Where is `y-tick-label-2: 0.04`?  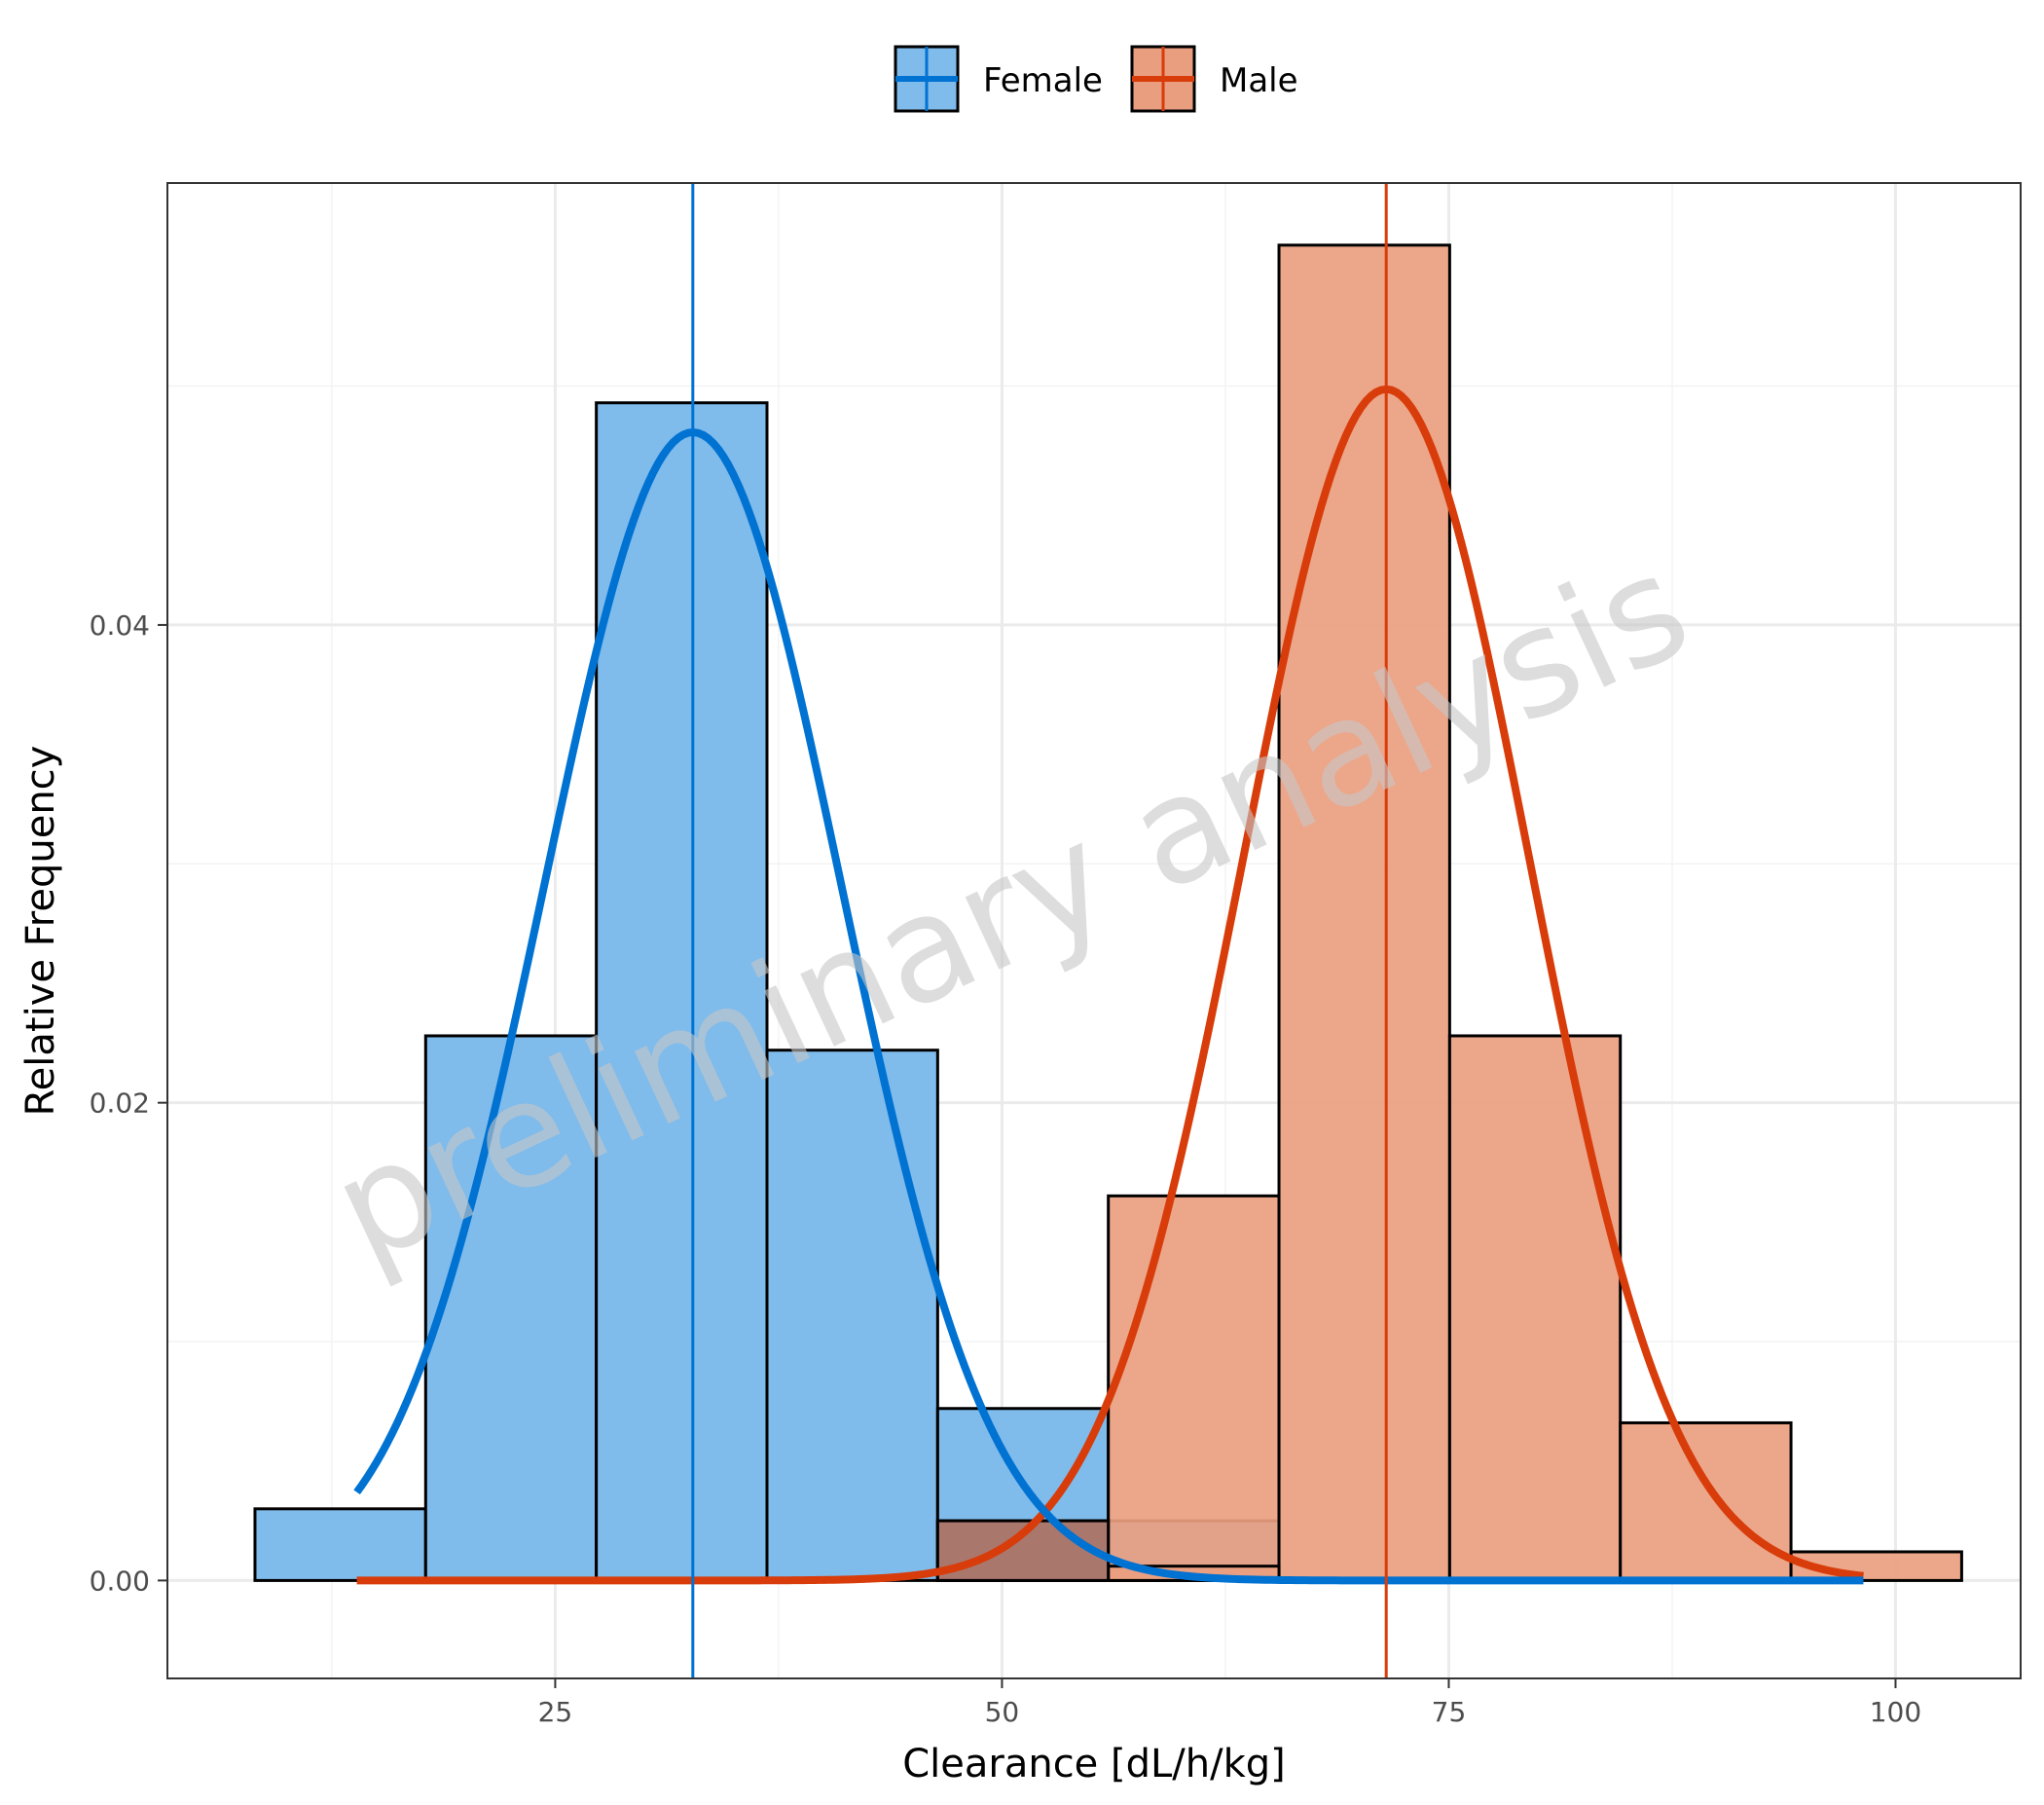 y-tick-label-2: 0.04 is located at coordinates (120, 625).